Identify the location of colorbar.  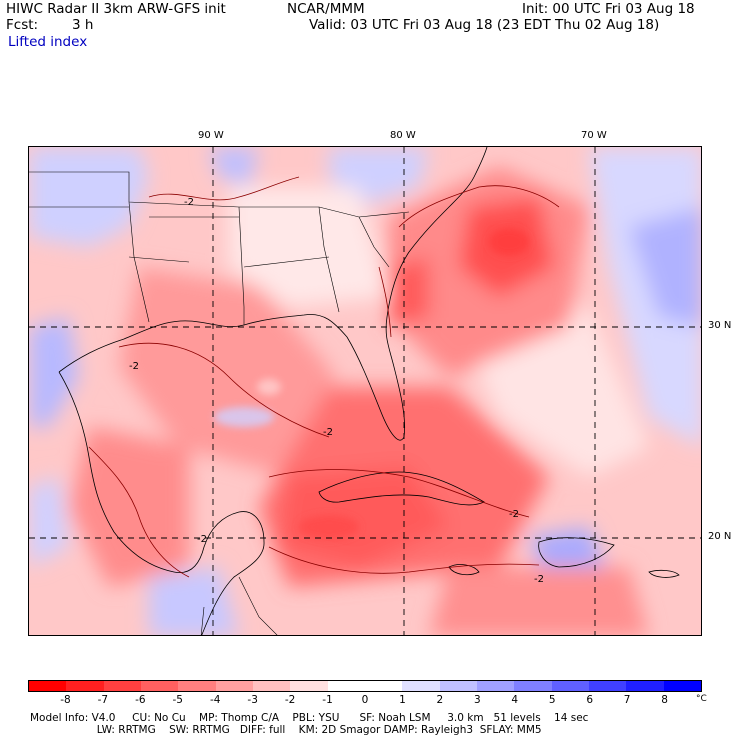
(365, 686).